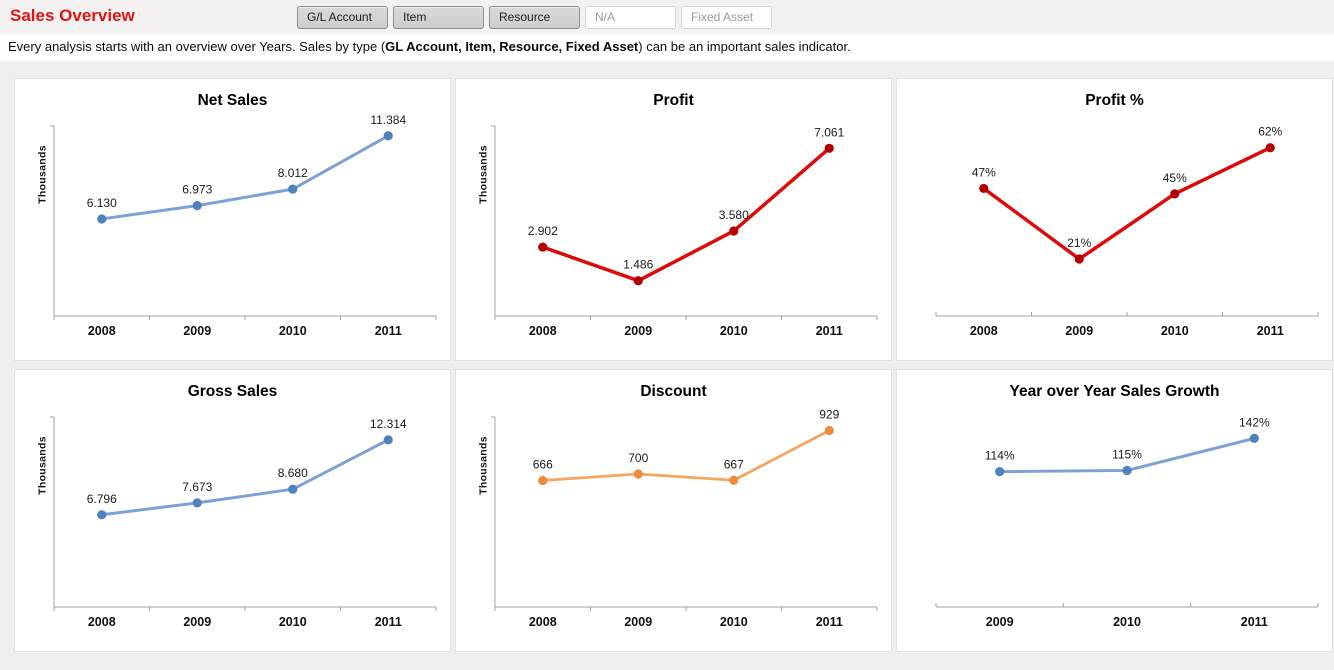  What do you see at coordinates (744, 46) in the screenshot?
I see `description-suffix: ) can be an important sales indicator.` at bounding box center [744, 46].